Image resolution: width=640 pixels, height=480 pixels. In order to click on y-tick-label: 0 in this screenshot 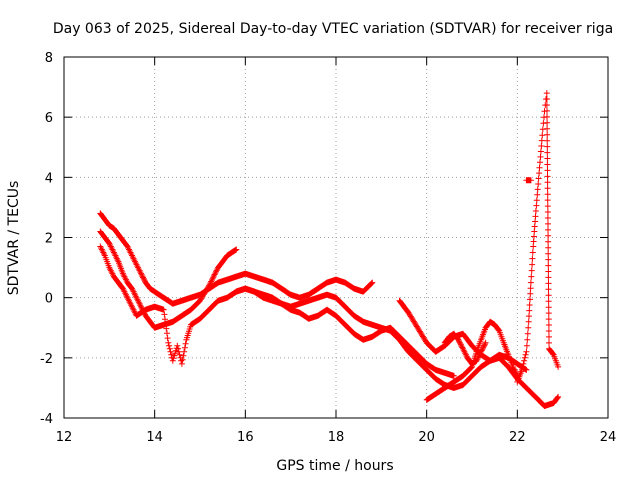, I will do `click(49, 299)`.